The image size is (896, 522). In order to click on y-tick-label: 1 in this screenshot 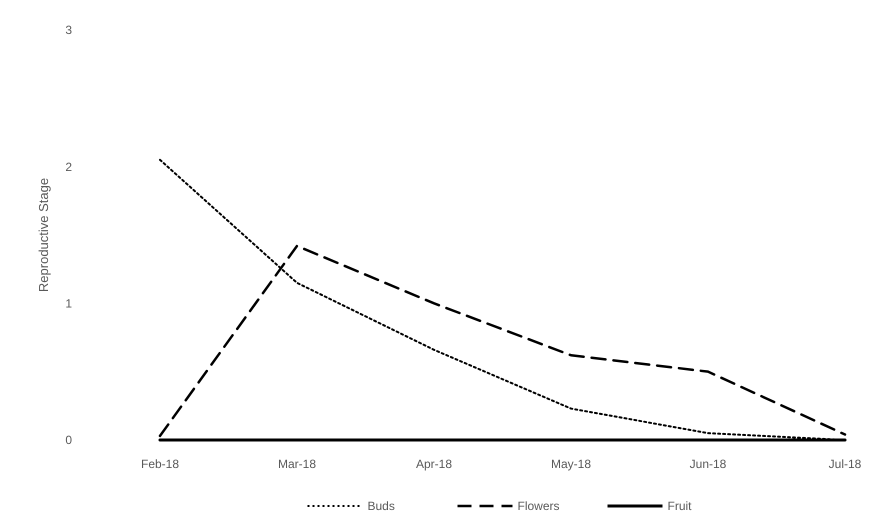, I will do `click(68, 303)`.